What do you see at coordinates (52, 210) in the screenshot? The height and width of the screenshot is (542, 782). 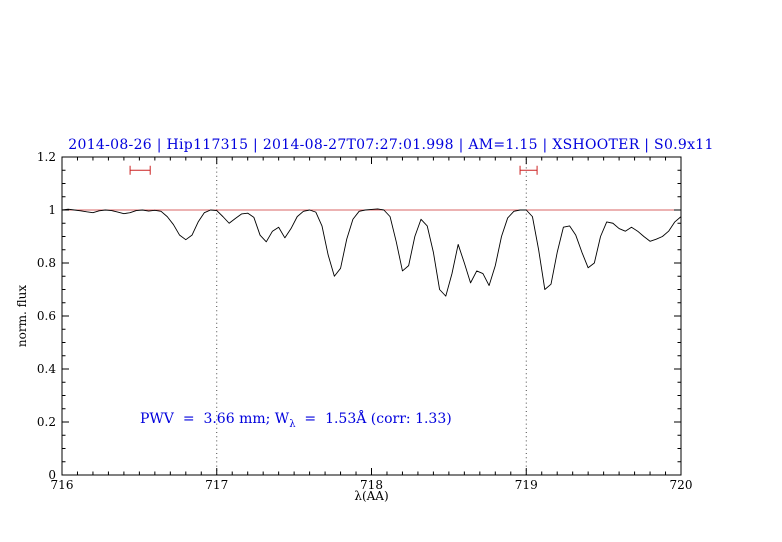 I see `y-tick-label: 1` at bounding box center [52, 210].